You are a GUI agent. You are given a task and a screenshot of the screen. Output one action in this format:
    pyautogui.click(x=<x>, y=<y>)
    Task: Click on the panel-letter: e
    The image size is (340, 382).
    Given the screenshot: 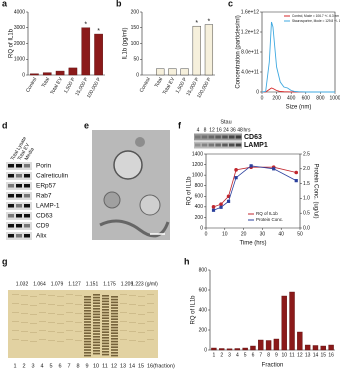 What is the action you would take?
    pyautogui.click(x=86, y=125)
    